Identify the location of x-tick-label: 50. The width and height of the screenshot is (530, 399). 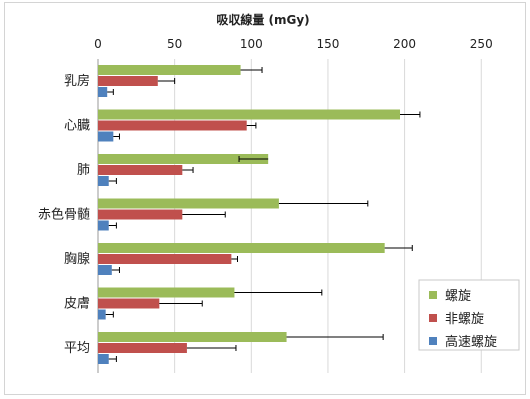
(174, 44).